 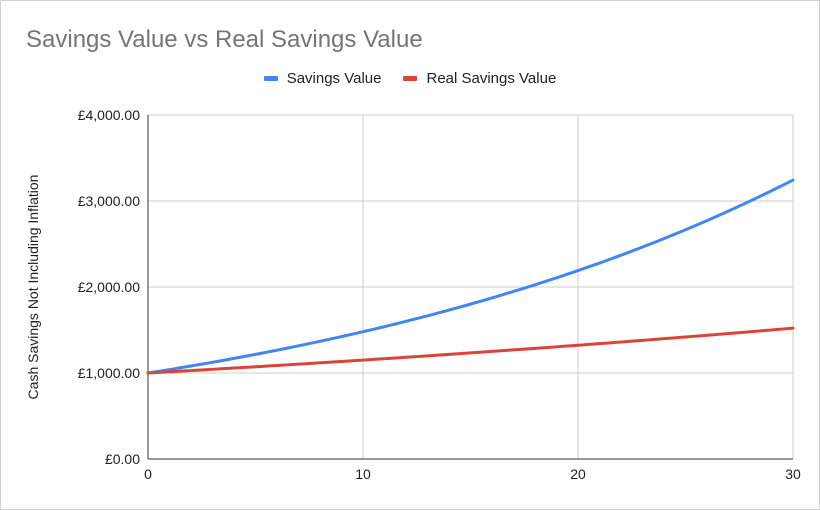 What do you see at coordinates (578, 474) in the screenshot?
I see `x-tick-label: 20` at bounding box center [578, 474].